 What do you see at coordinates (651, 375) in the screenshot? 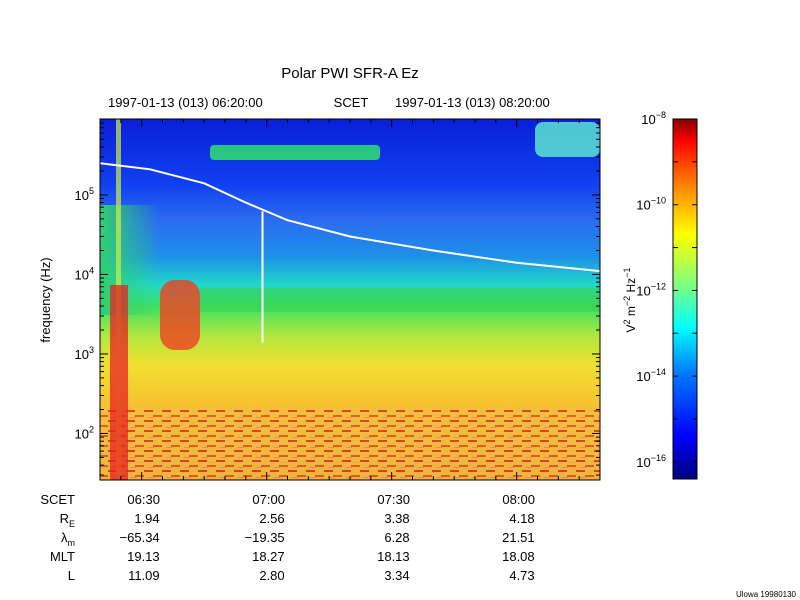
I see `colorbar-tick-label: 10−14` at bounding box center [651, 375].